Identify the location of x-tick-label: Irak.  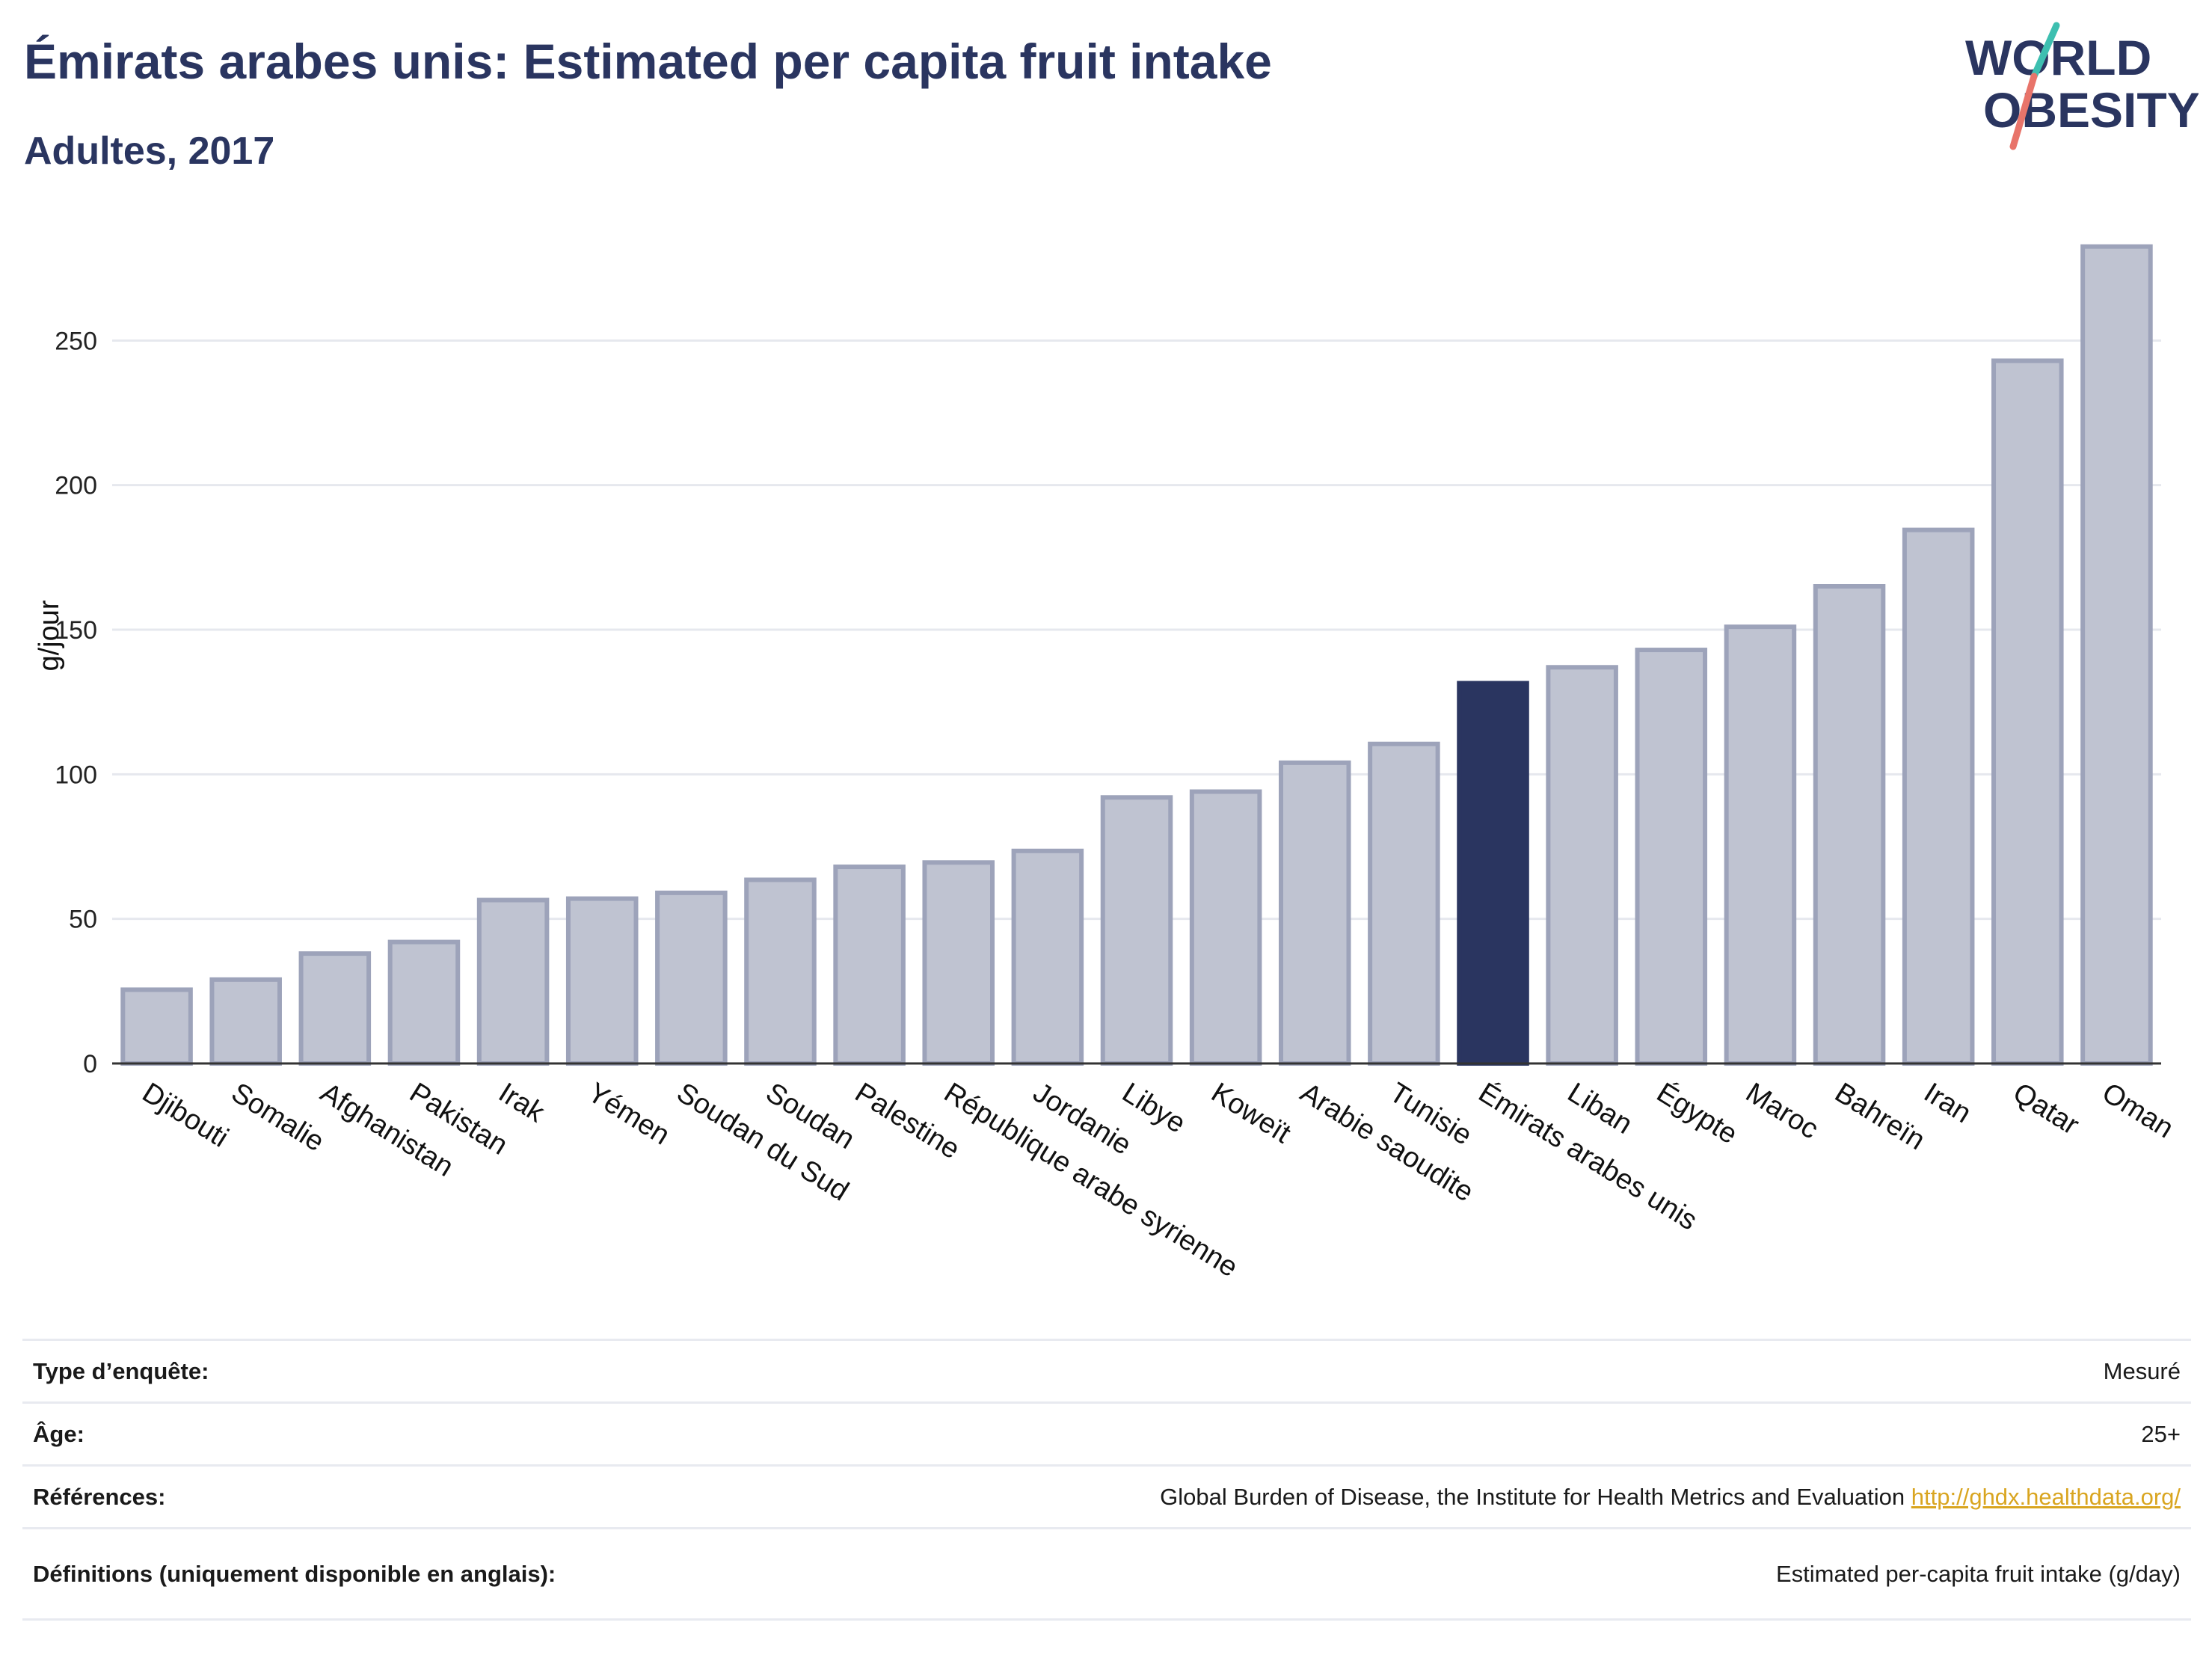
(521, 1103).